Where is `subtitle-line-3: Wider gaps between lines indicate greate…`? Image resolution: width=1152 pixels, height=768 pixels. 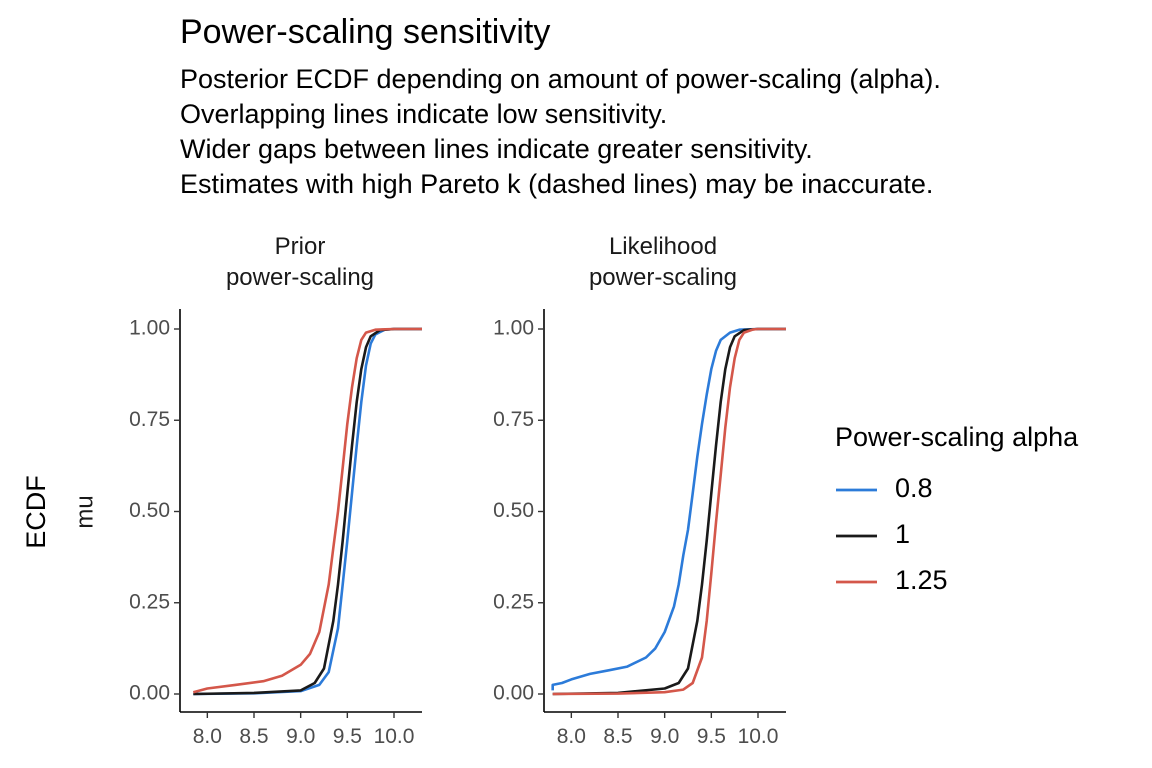 subtitle-line-3: Wider gaps between lines indicate greate… is located at coordinates (496, 149).